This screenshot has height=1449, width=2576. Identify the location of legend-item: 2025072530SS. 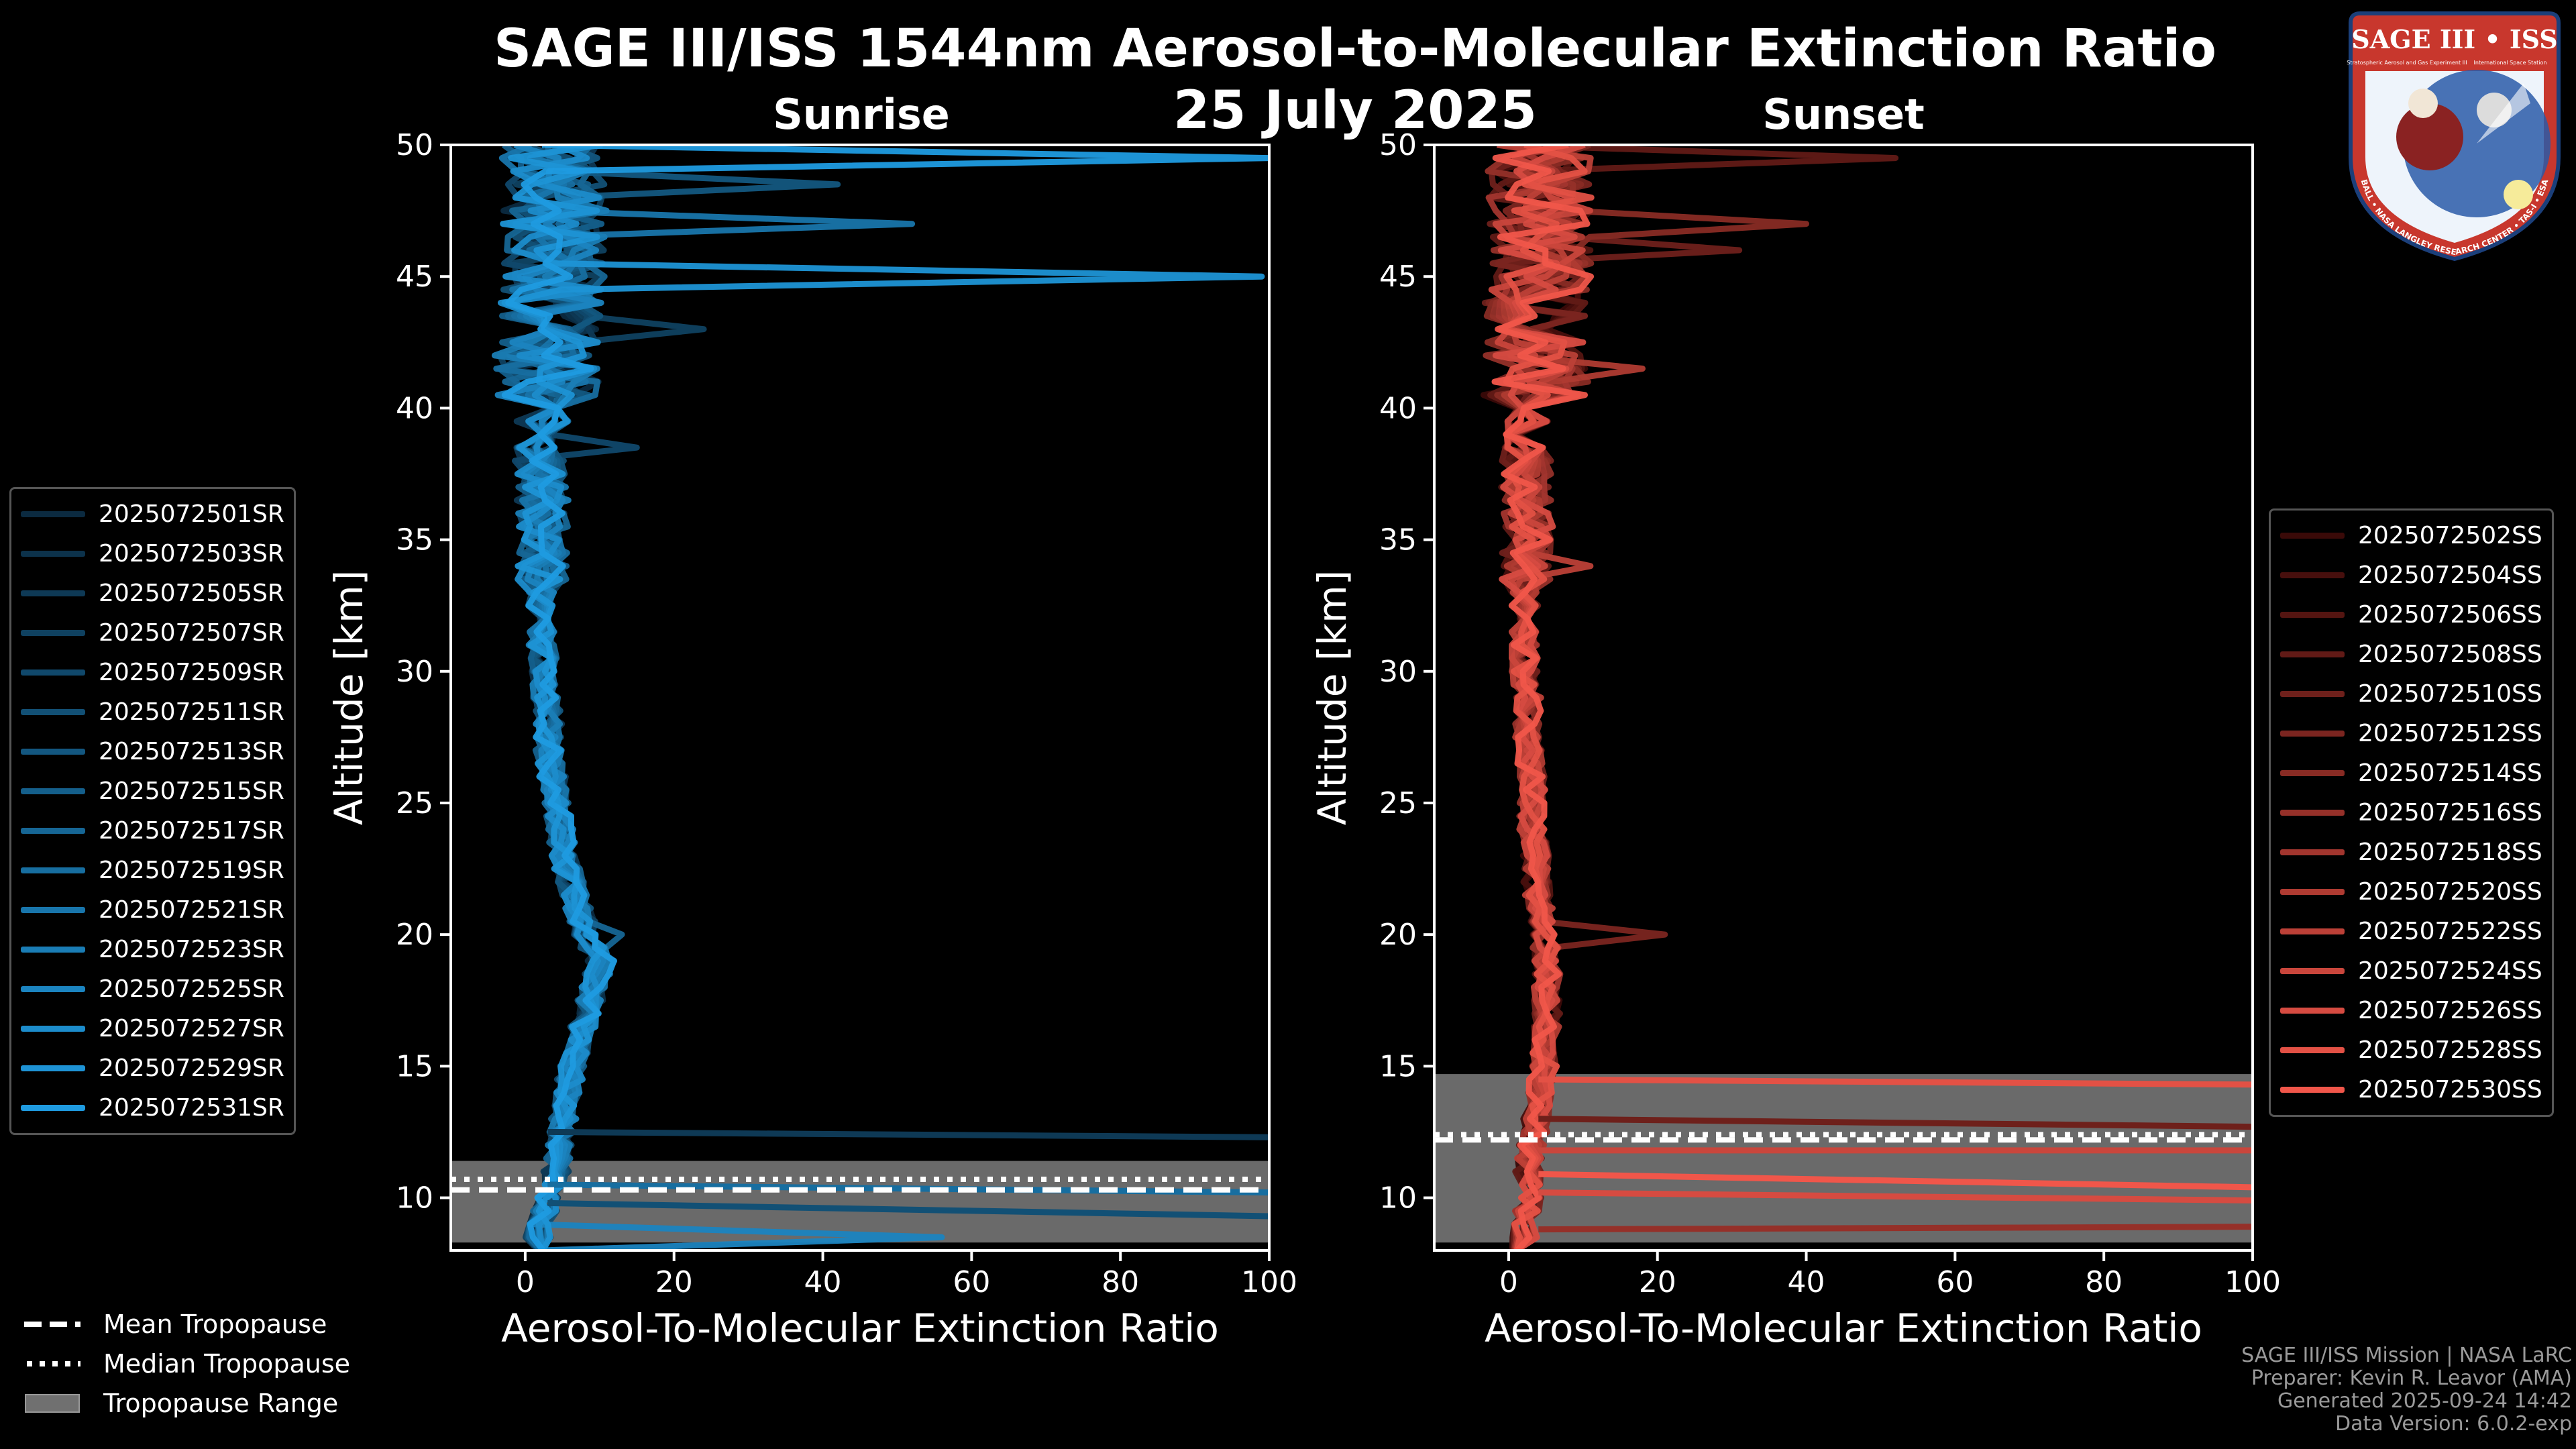
(2411, 1090).